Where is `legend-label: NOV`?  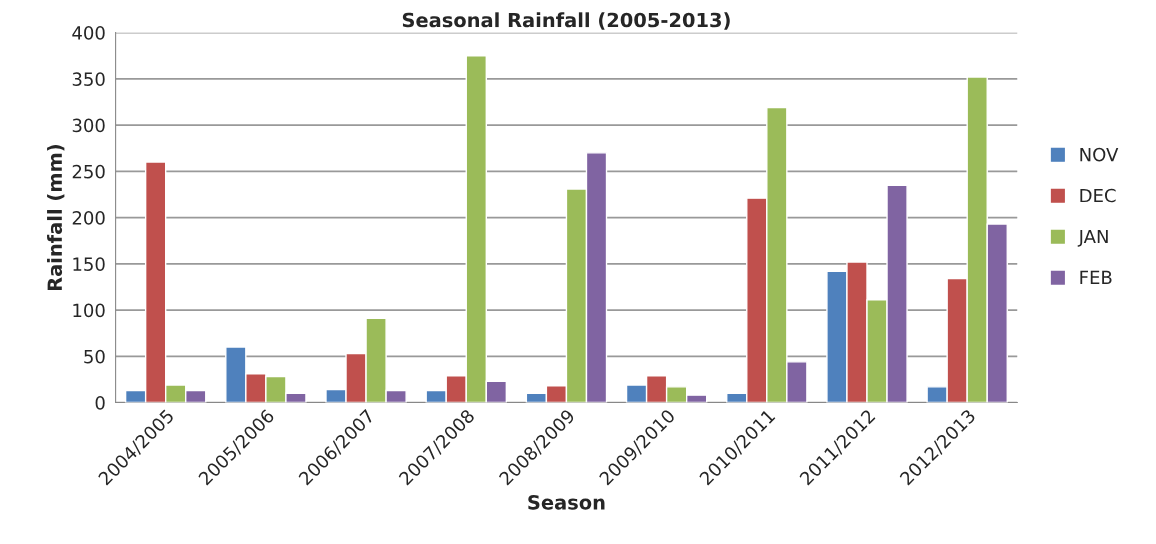 legend-label: NOV is located at coordinates (1099, 154).